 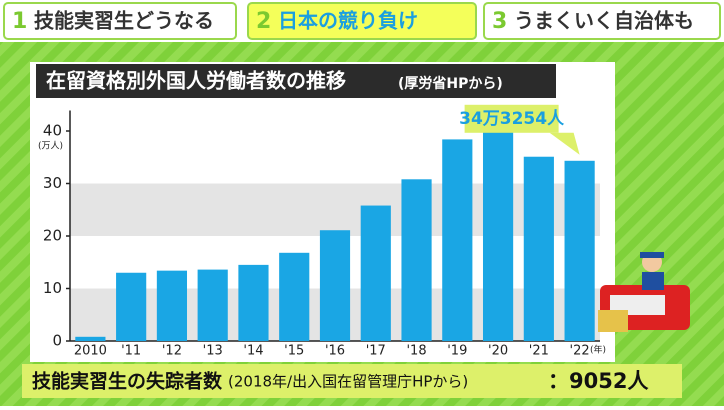 What do you see at coordinates (539, 351) in the screenshot?
I see `x-tick-label: '21` at bounding box center [539, 351].